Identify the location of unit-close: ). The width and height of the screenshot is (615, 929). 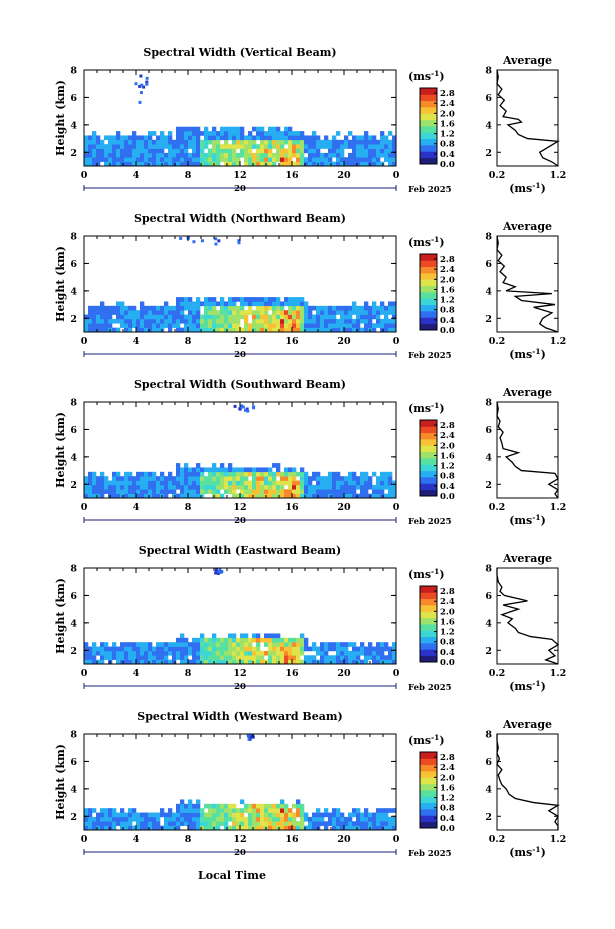
(441, 574).